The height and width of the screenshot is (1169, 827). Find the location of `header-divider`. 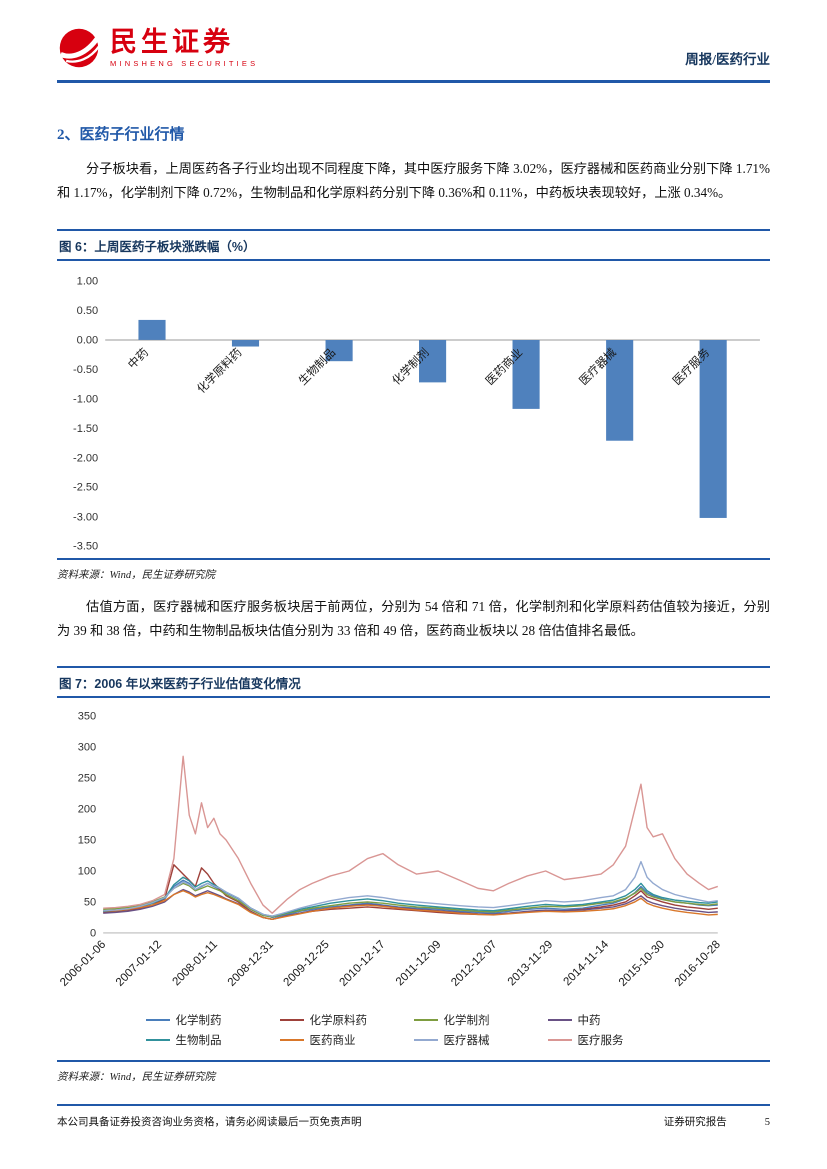

header-divider is located at coordinates (413, 81).